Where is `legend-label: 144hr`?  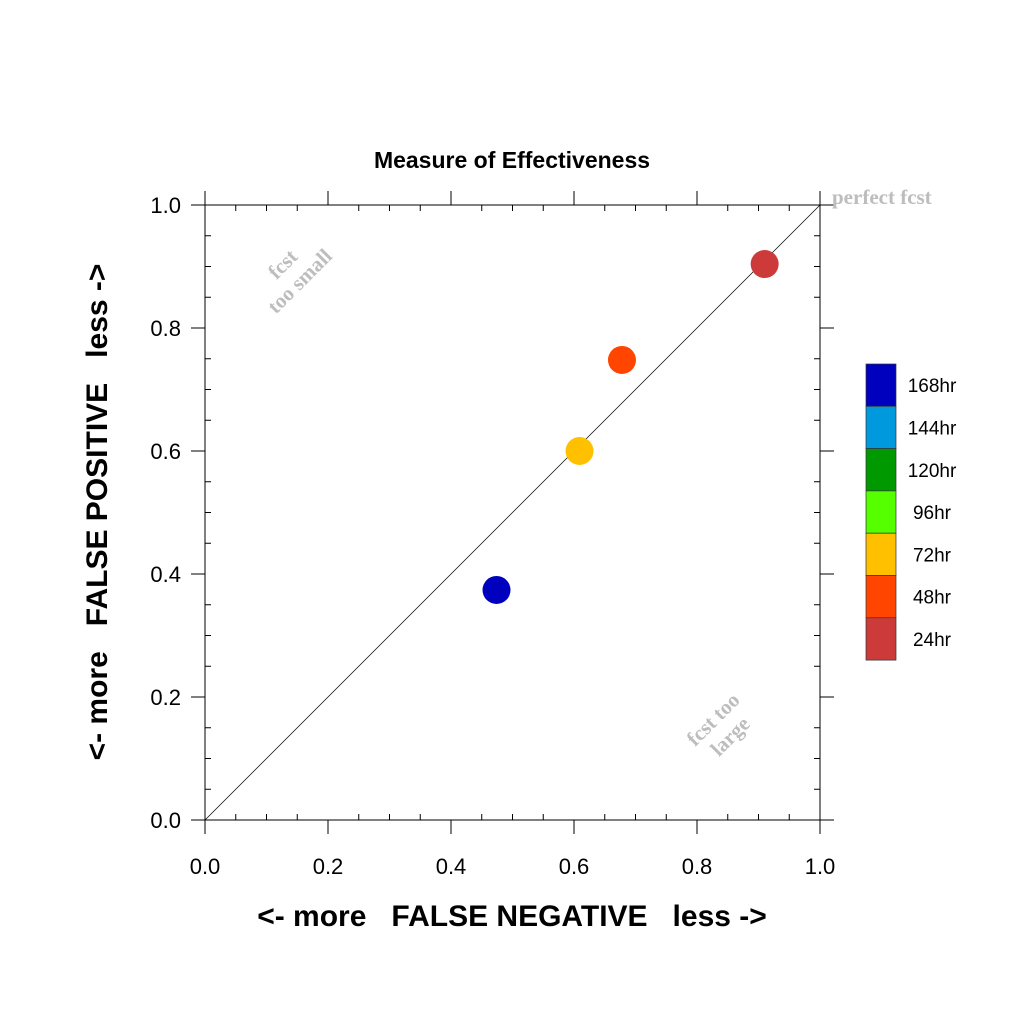 legend-label: 144hr is located at coordinates (932, 428).